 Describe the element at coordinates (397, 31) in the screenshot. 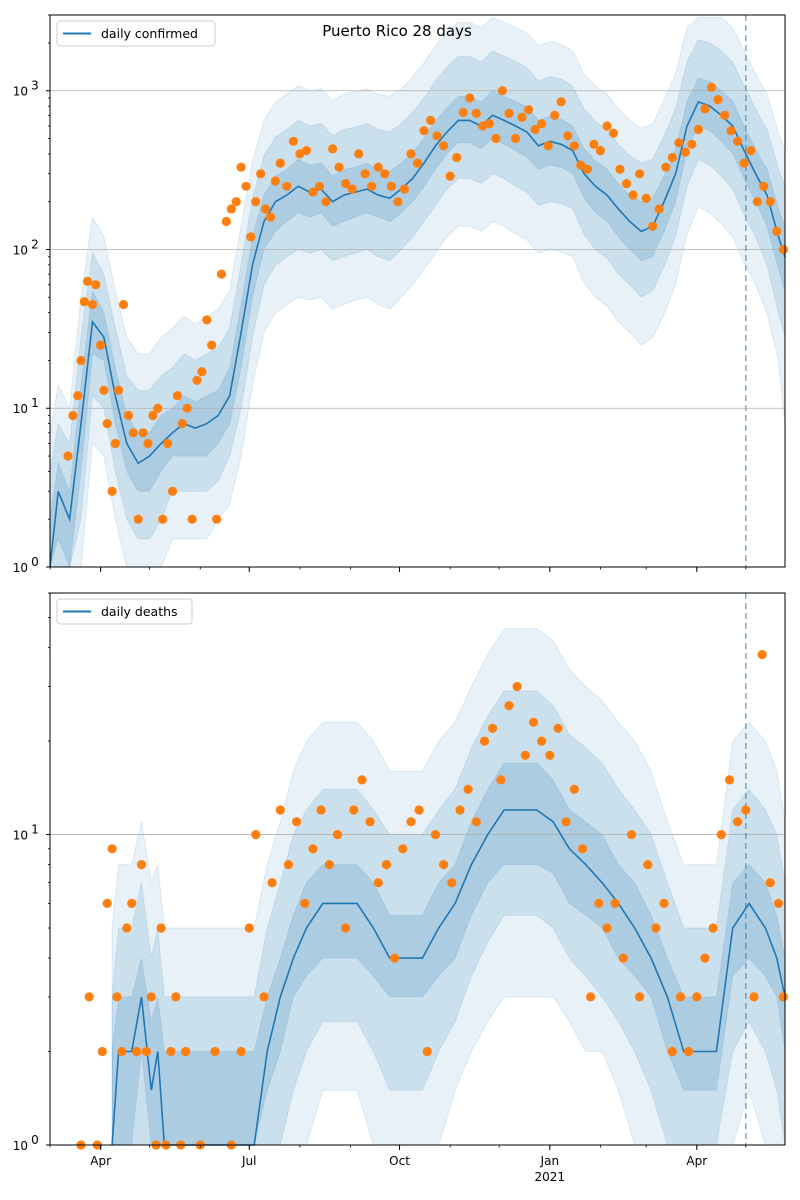

I see `chart-title: Puerto Rico 28 days` at that location.